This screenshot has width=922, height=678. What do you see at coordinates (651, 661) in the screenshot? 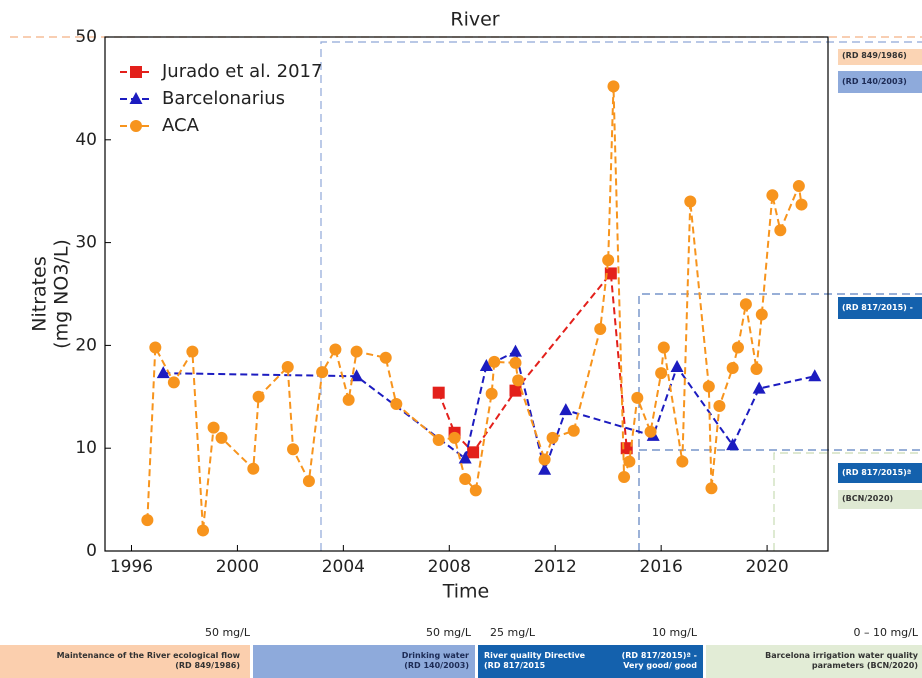
I see `legislation-box: (RD 817/2015)ª - Very good/ good` at bounding box center [651, 661].